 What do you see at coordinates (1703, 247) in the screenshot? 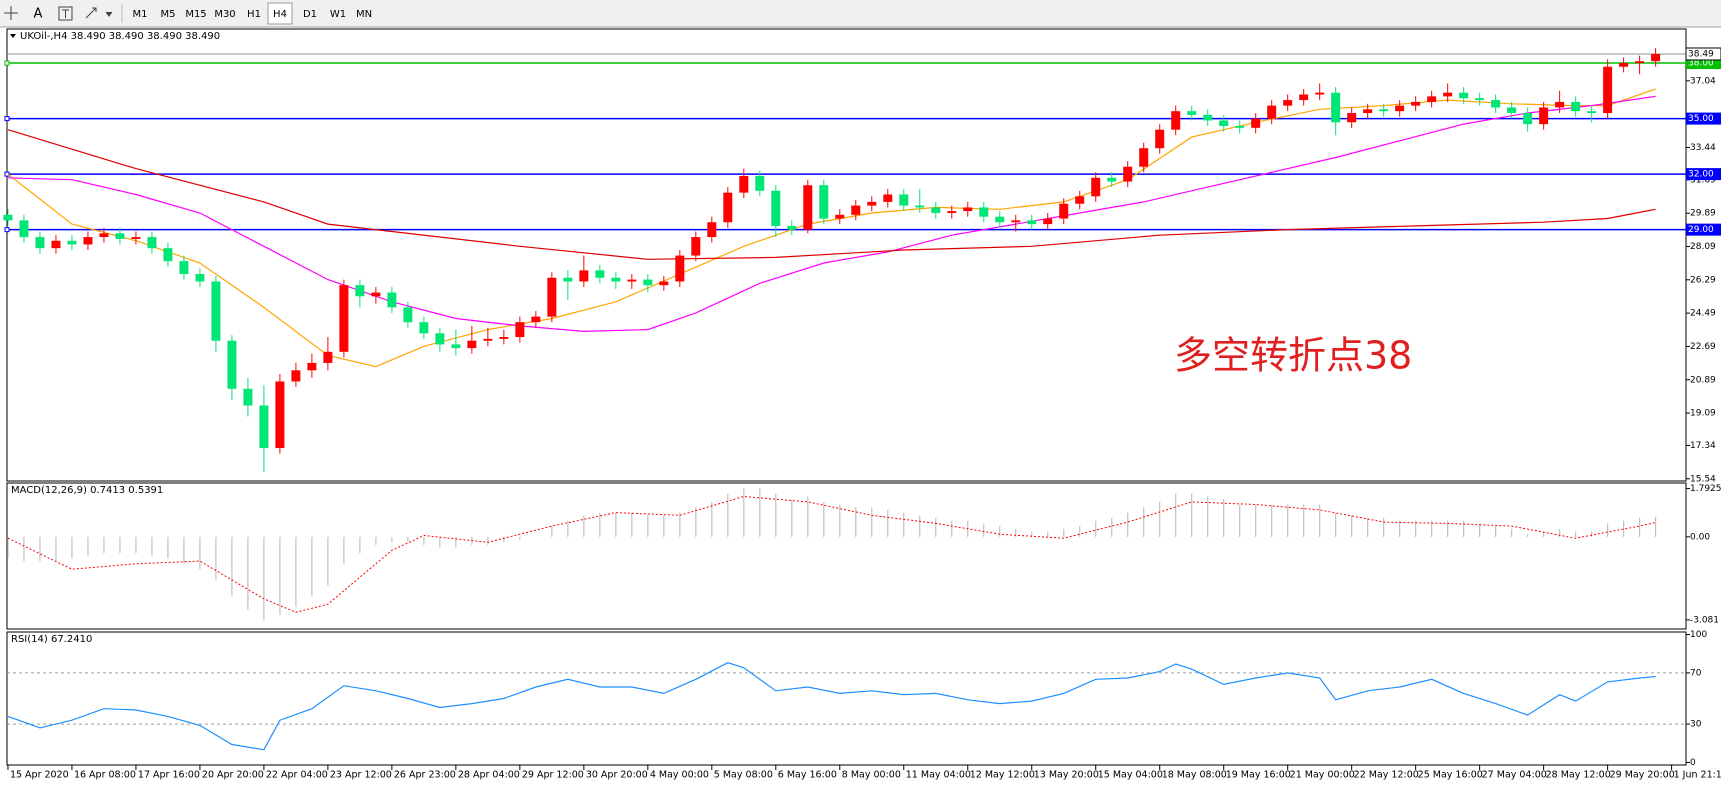
I see `y-tick-label: 28.09` at bounding box center [1703, 247].